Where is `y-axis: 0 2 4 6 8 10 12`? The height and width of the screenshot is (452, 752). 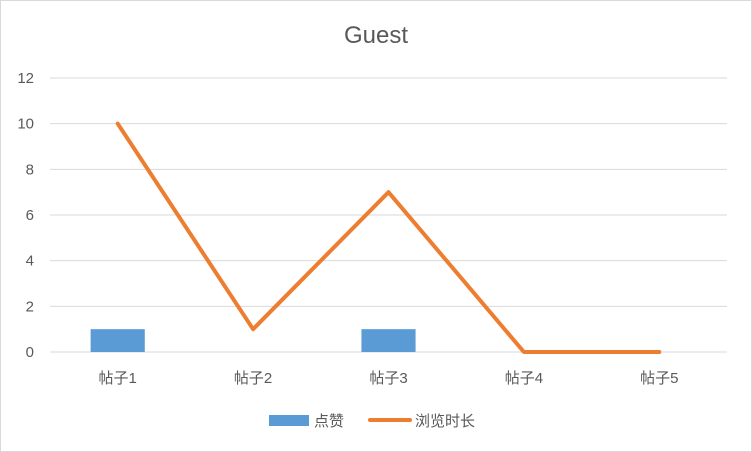 y-axis: 0 2 4 6 8 10 12 is located at coordinates (25, 215).